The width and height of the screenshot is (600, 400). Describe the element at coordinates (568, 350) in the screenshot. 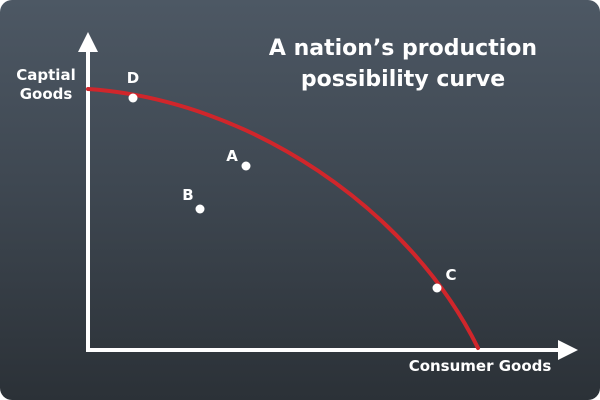

I see `x-axis-arrow-icon` at that location.